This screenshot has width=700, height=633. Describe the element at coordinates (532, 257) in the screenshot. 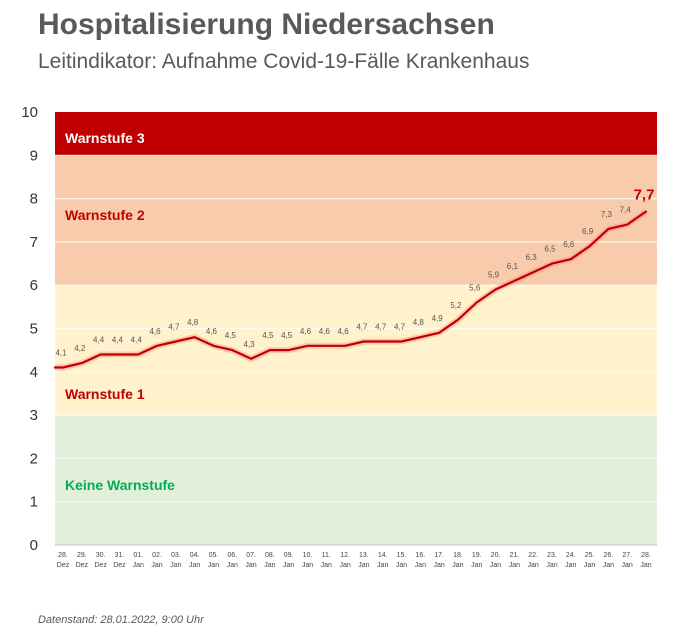

I see `data-label: 6,3` at that location.